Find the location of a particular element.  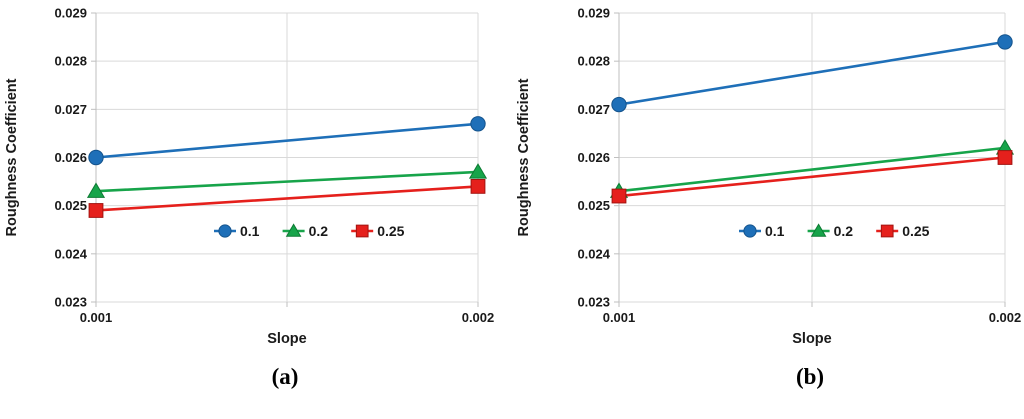

panel-a-caption: (a) is located at coordinates (285, 376).